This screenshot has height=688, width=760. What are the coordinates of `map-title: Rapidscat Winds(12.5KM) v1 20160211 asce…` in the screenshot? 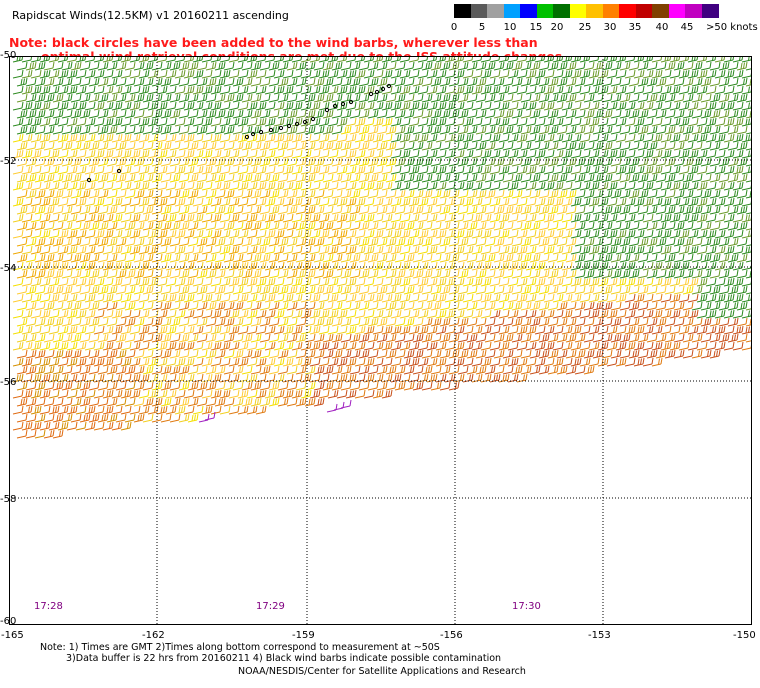 It's located at (150, 15).